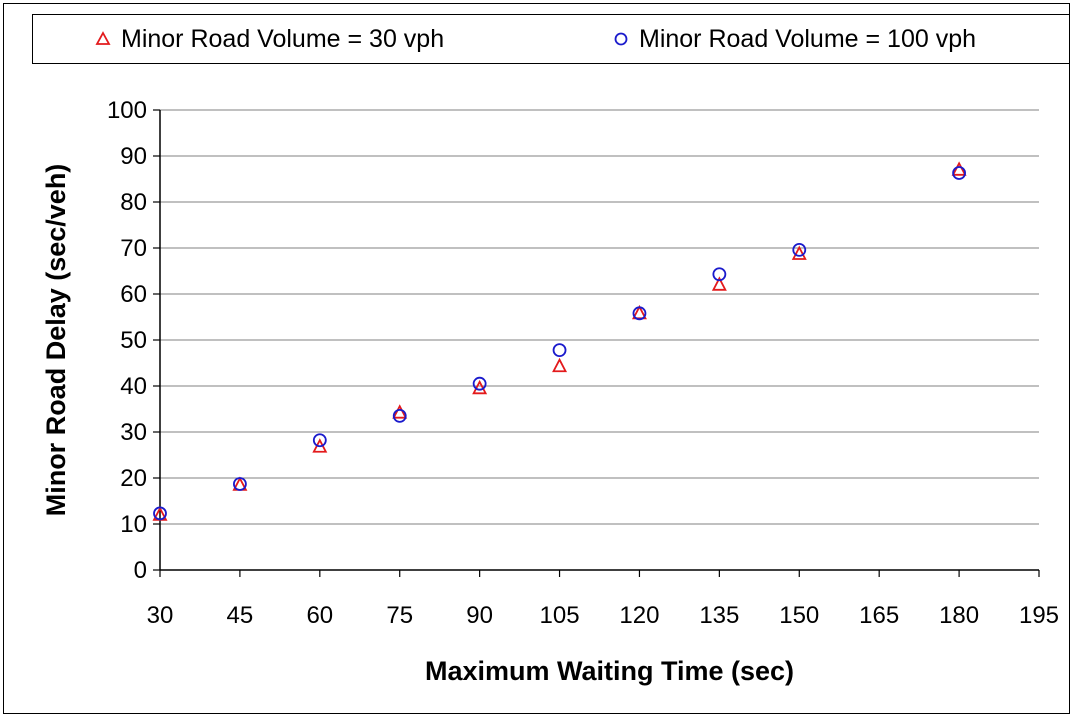 This screenshot has height=719, width=1075. What do you see at coordinates (160, 615) in the screenshot?
I see `x-tick-label: 30` at bounding box center [160, 615].